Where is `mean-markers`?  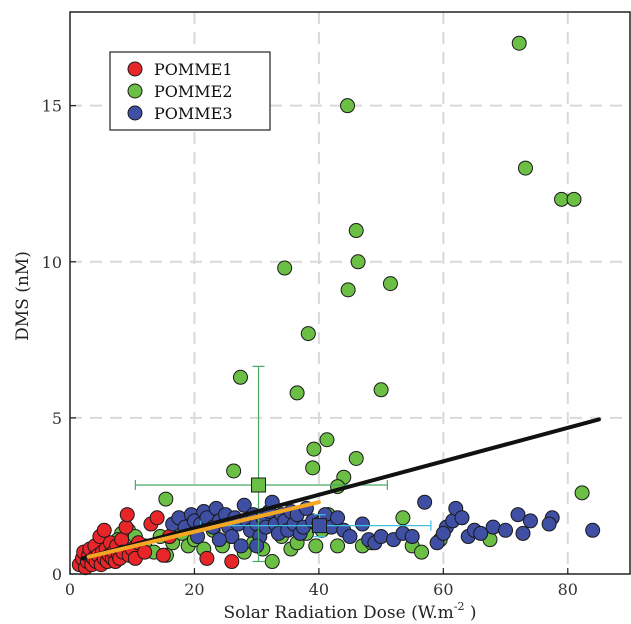 mean-markers is located at coordinates (289, 505).